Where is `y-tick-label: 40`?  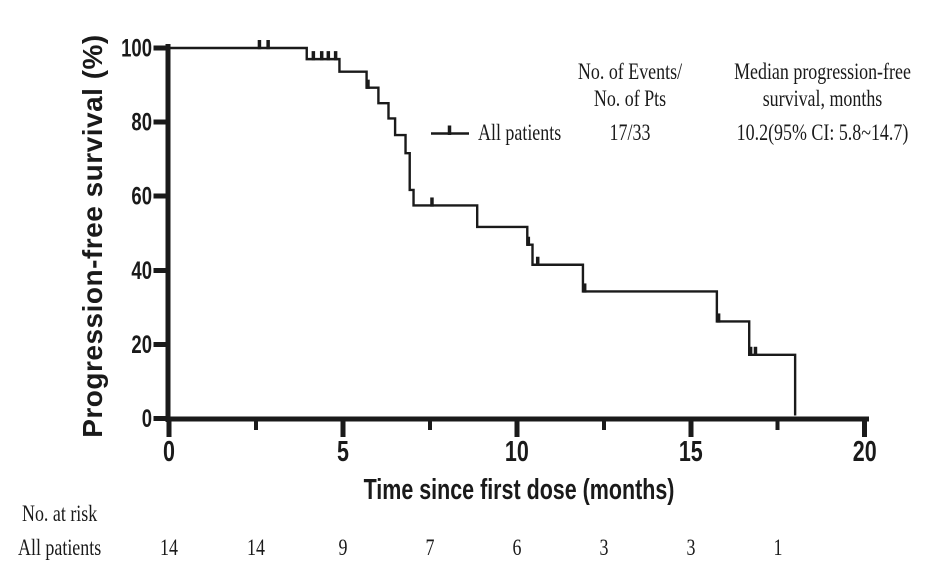 y-tick-label: 40 is located at coordinates (141, 270).